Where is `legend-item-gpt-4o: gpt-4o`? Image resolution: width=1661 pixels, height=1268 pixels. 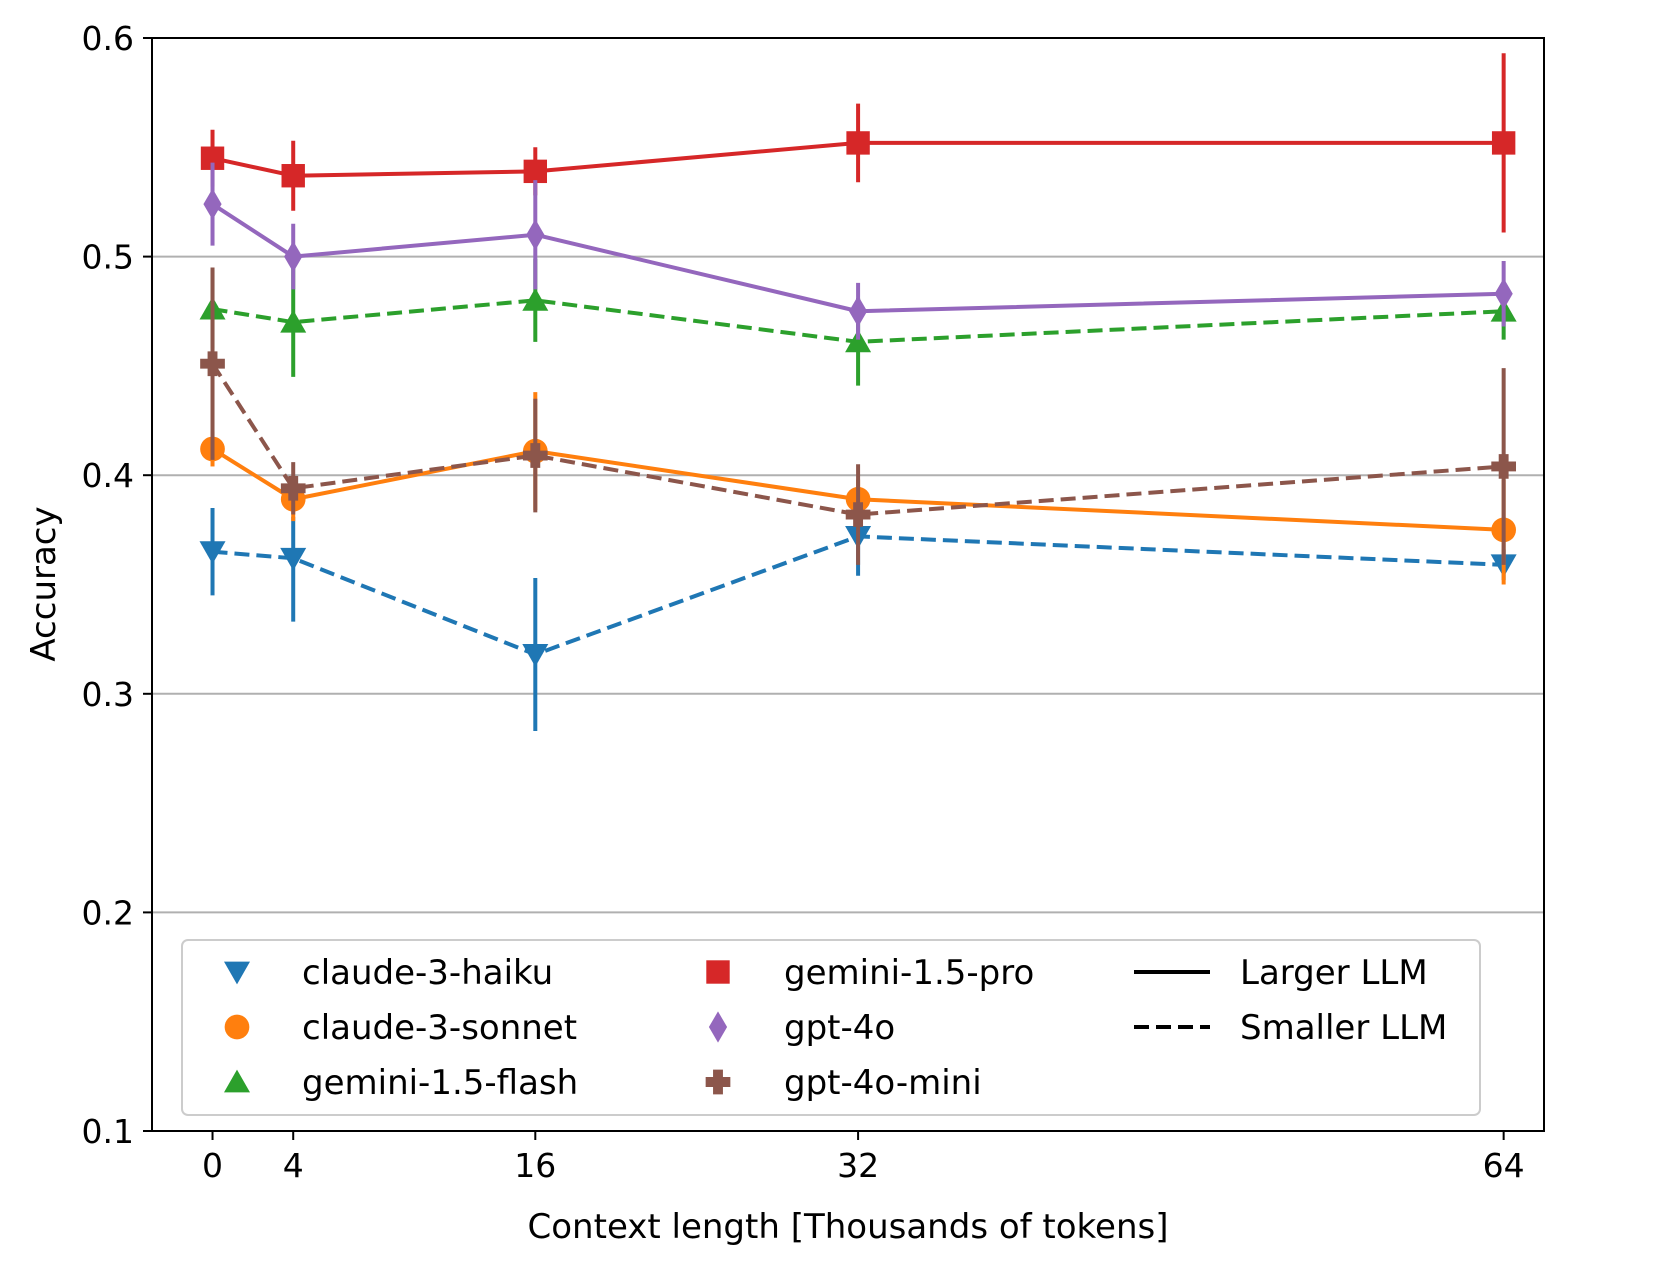
legend-item-gpt-4o: gpt-4o is located at coordinates (801, 1028).